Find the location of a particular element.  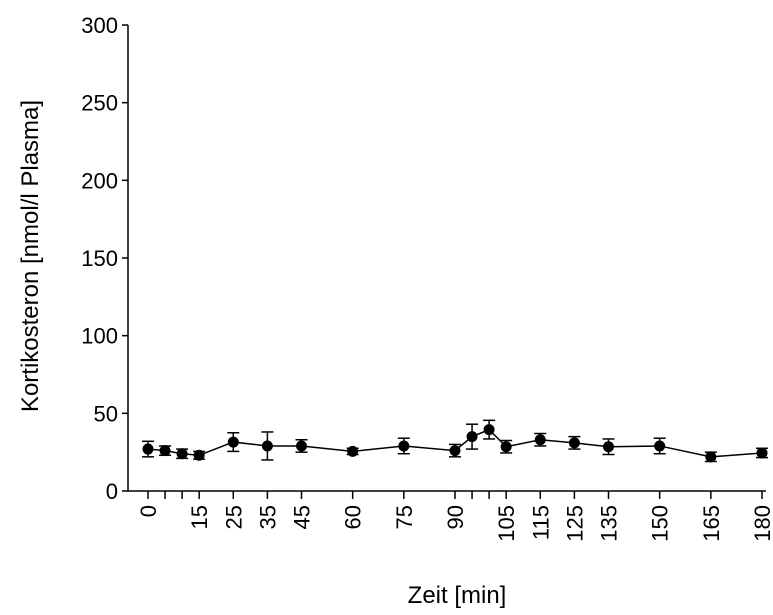

y-tick-label: 300 is located at coordinates (99, 25).